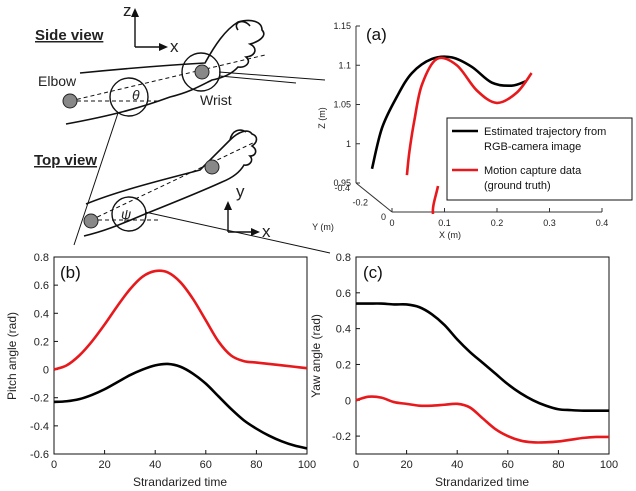 The image size is (636, 491). What do you see at coordinates (174, 46) in the screenshot?
I see `x-axis-label-side: x` at bounding box center [174, 46].